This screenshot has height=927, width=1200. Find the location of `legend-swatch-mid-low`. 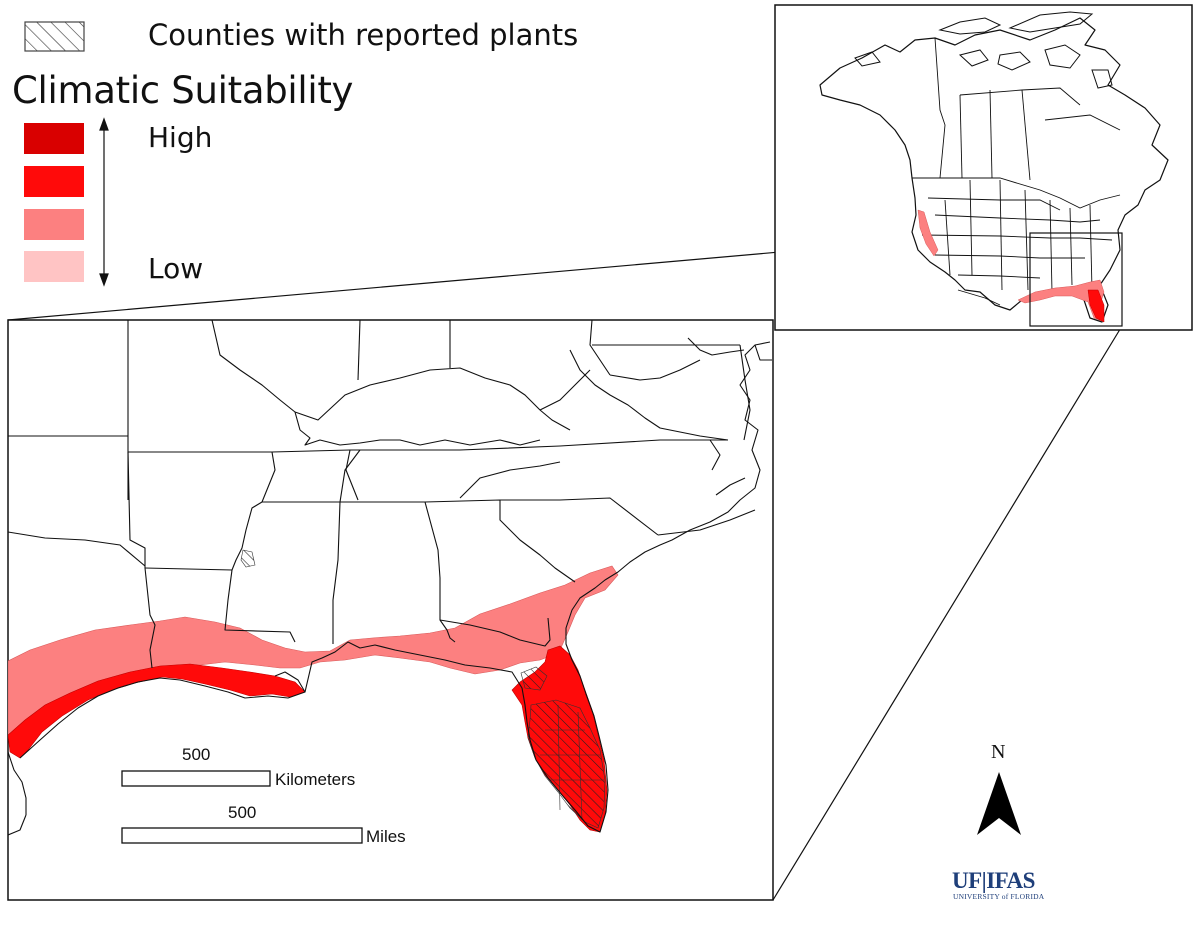

legend-swatch-mid-low is located at coordinates (54, 224).